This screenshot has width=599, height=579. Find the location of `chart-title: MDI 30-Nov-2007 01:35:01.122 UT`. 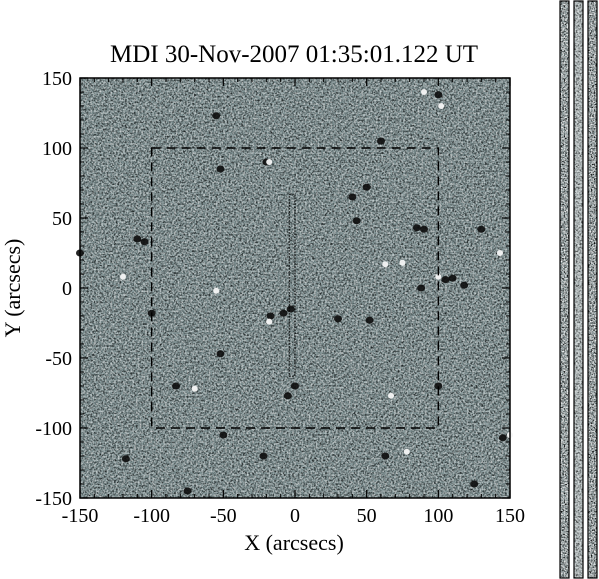

chart-title: MDI 30-Nov-2007 01:35:01.122 UT is located at coordinates (294, 54).